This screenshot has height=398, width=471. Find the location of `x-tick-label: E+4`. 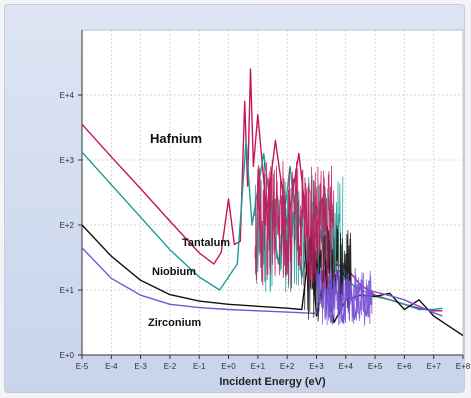

x-tick-label: E+4 is located at coordinates (346, 366).